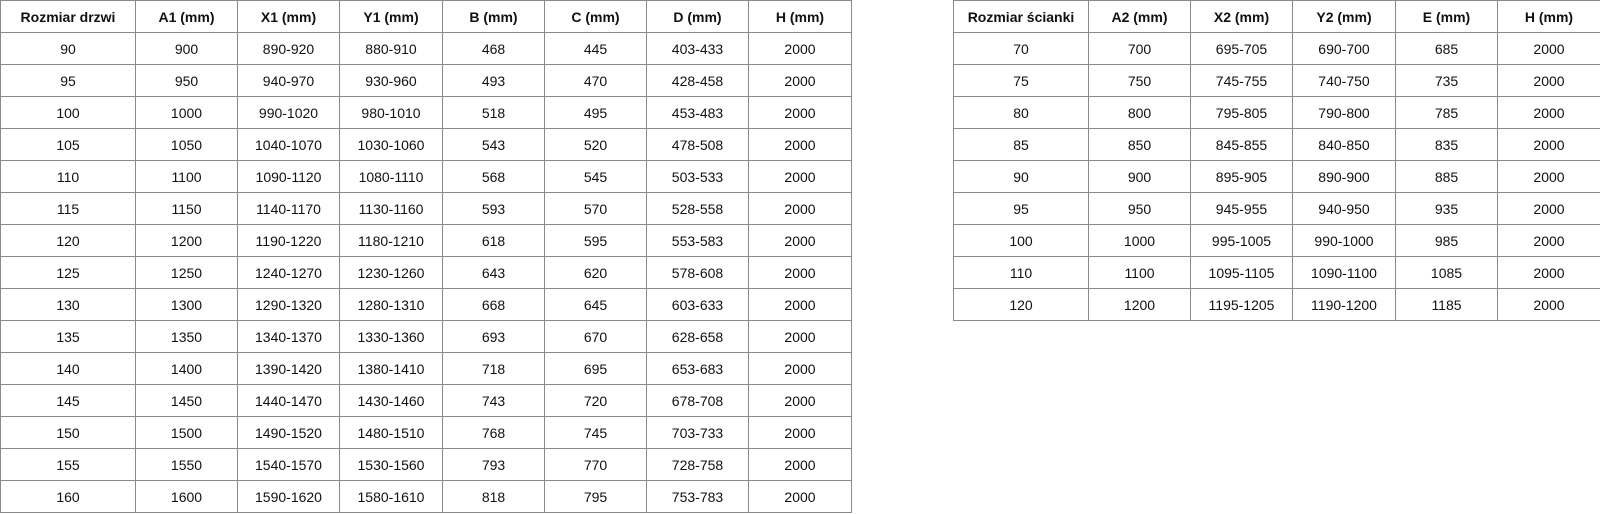 The width and height of the screenshot is (1600, 514). Describe the element at coordinates (697, 144) in the screenshot. I see `table-cell: 478-508` at that location.